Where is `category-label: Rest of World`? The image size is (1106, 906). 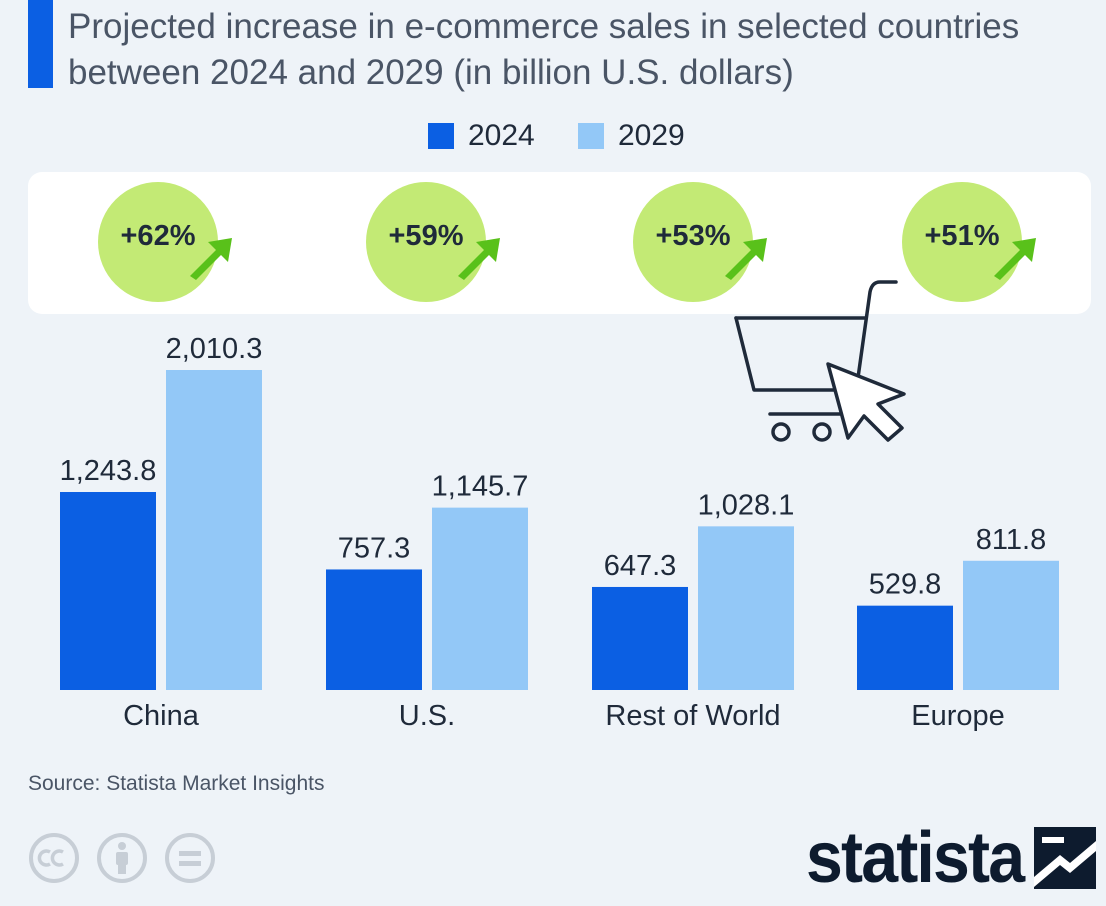
category-label: Rest of World is located at coordinates (692, 716).